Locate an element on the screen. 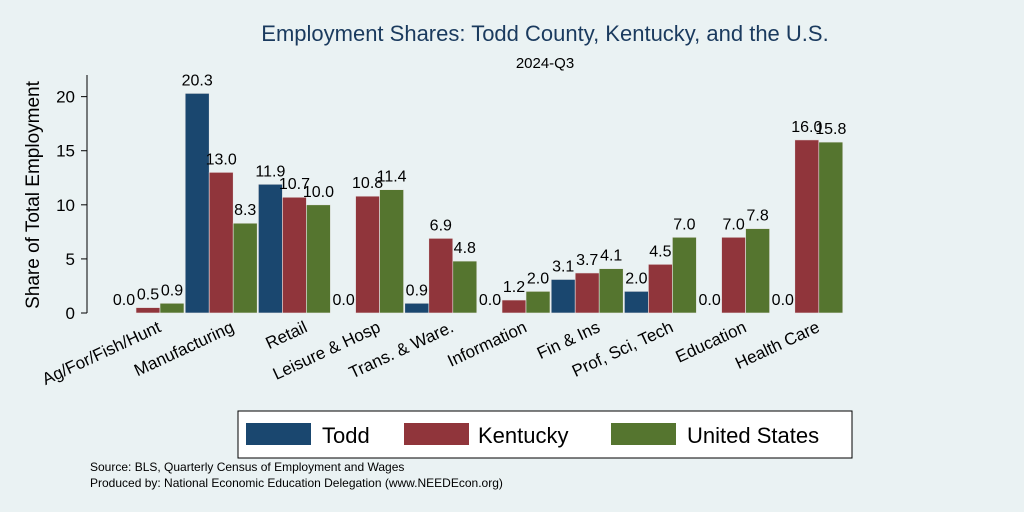 Image resolution: width=1024 pixels, height=512 pixels. y-tick-label: 20 is located at coordinates (65, 97).